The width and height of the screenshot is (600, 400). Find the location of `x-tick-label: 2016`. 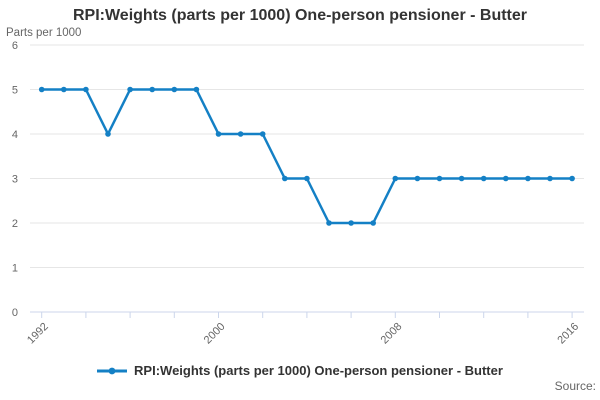

x-tick-label: 2016 is located at coordinates (568, 334).